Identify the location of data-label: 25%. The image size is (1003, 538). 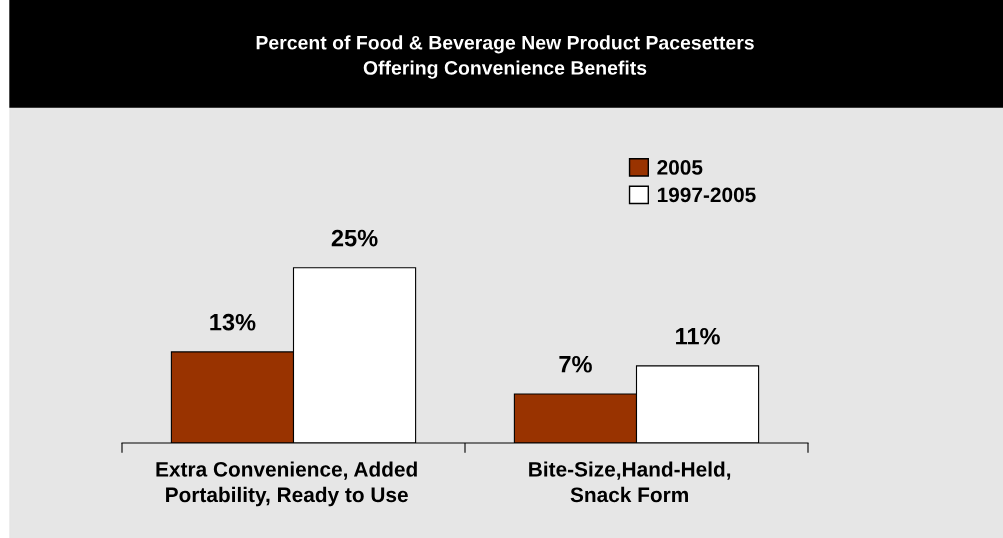
(354, 238).